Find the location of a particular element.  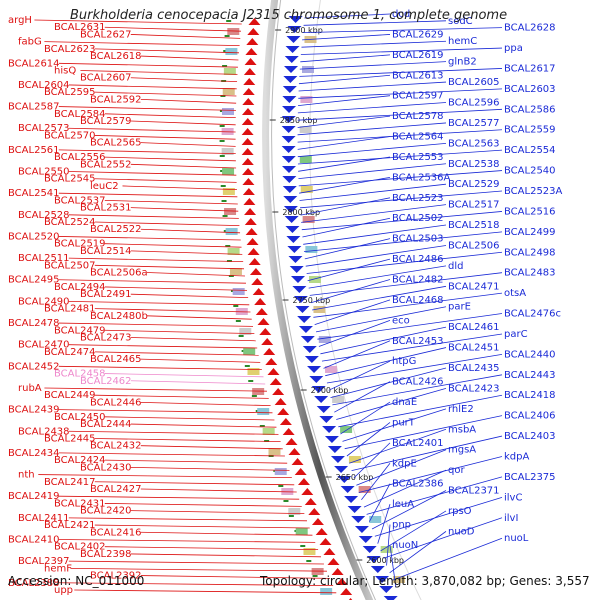

reverse-gene-label: hemC is located at coordinates (462, 41).